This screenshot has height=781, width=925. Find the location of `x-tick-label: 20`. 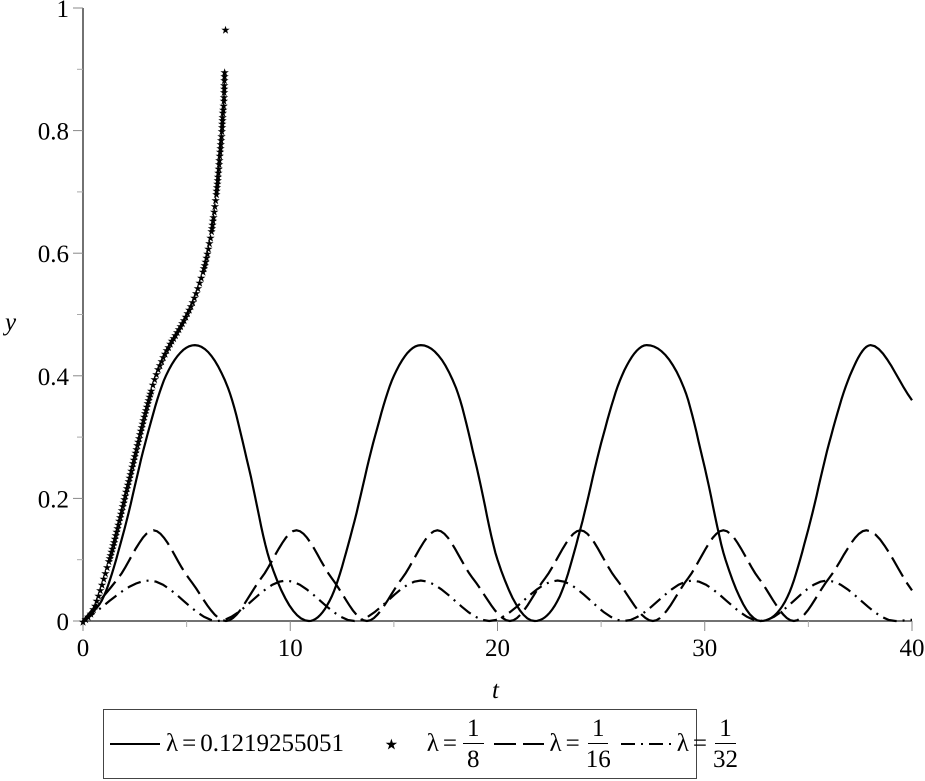

x-tick-label: 20 is located at coordinates (497, 648).